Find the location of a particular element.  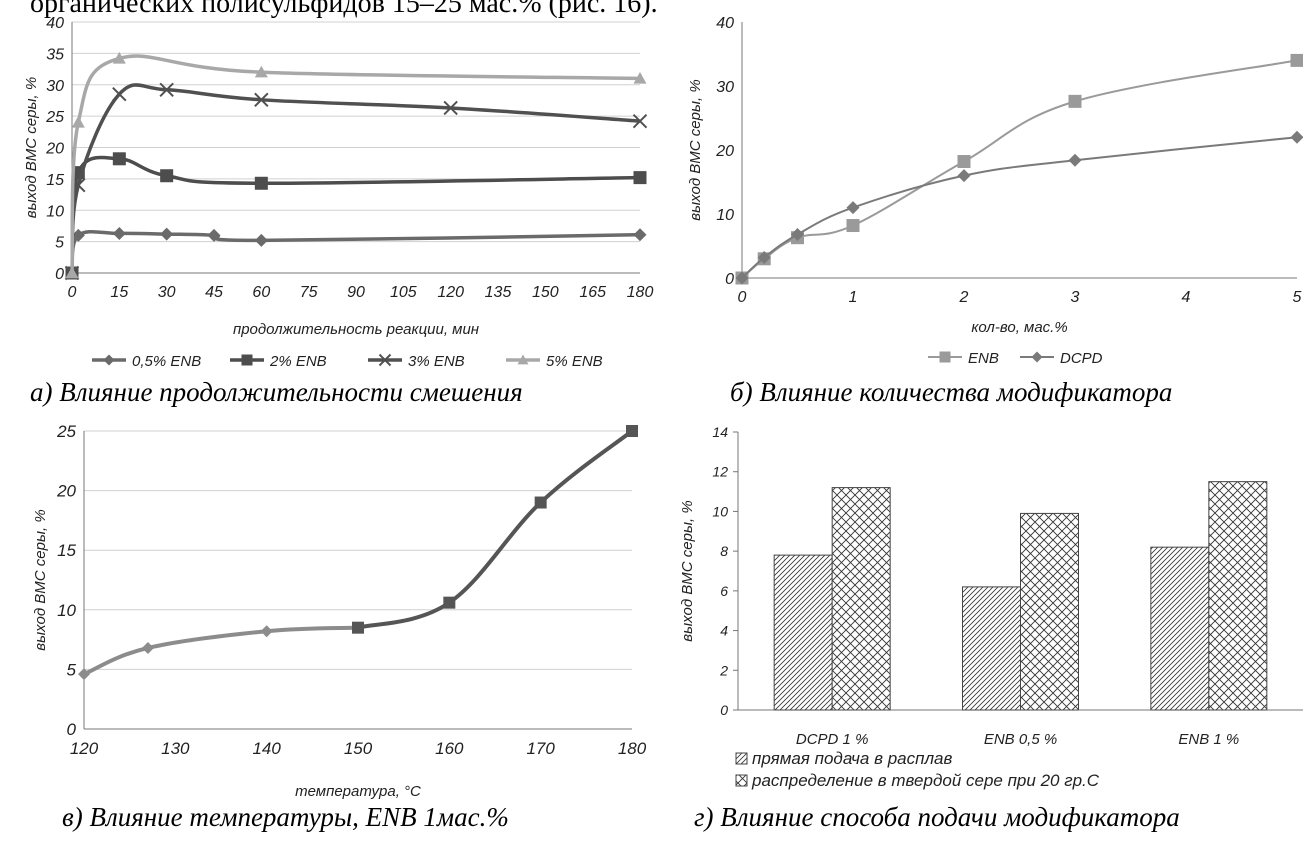

legend-label: 5% ENB is located at coordinates (574, 361).